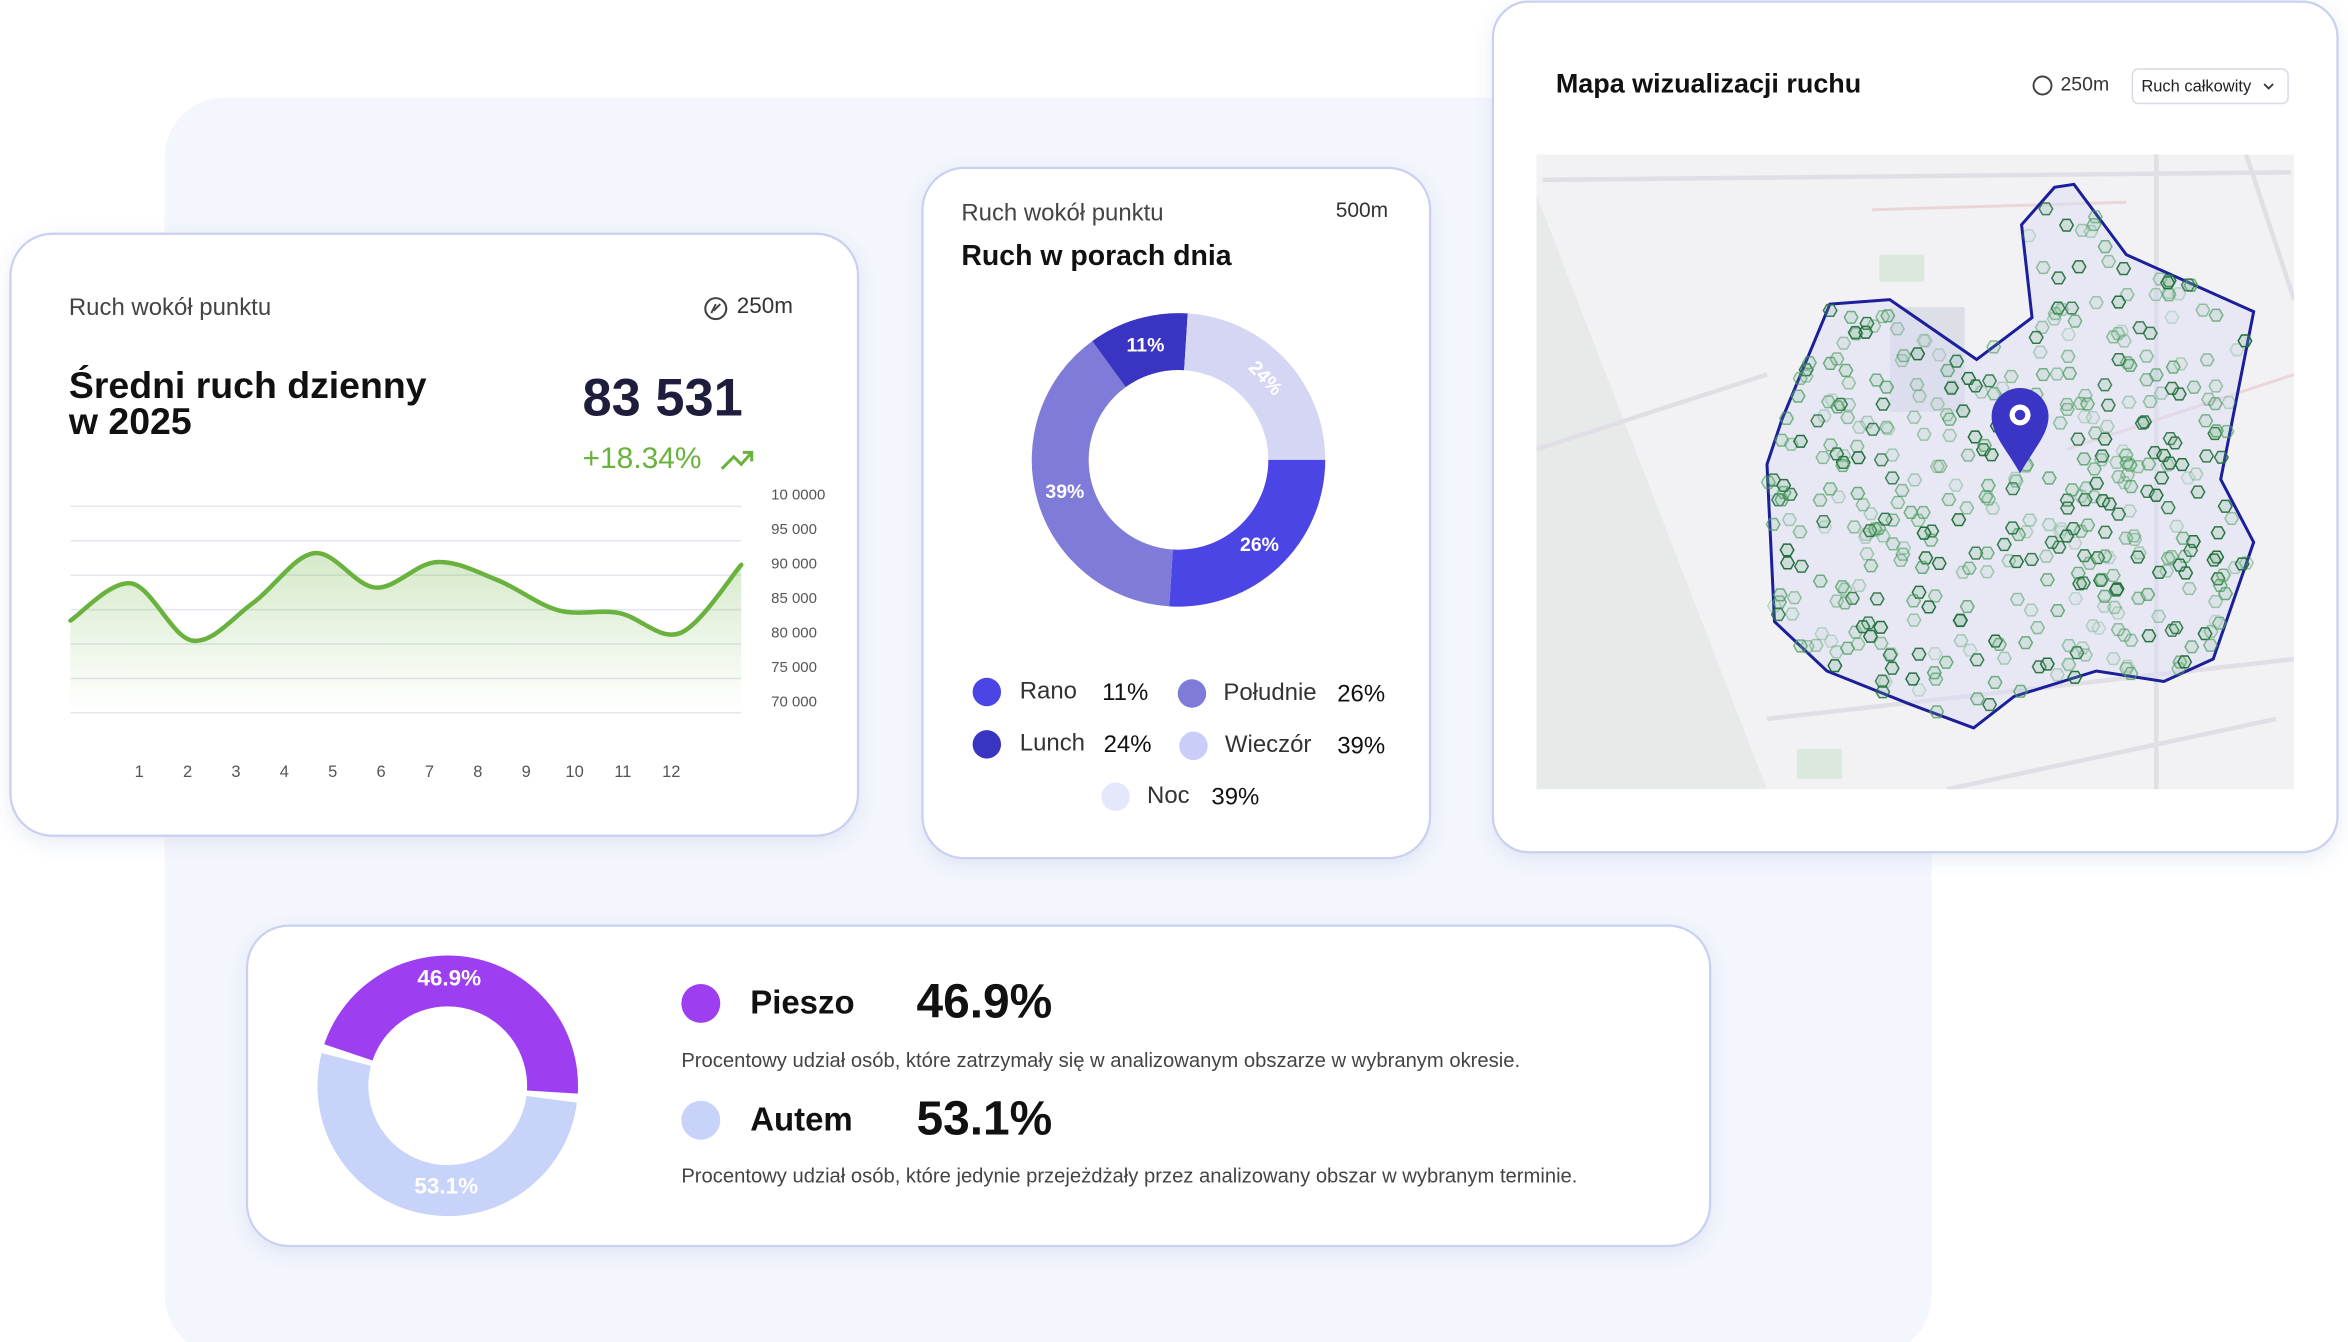  Describe the element at coordinates (332, 772) in the screenshot. I see `x-tick-label: 5` at that location.